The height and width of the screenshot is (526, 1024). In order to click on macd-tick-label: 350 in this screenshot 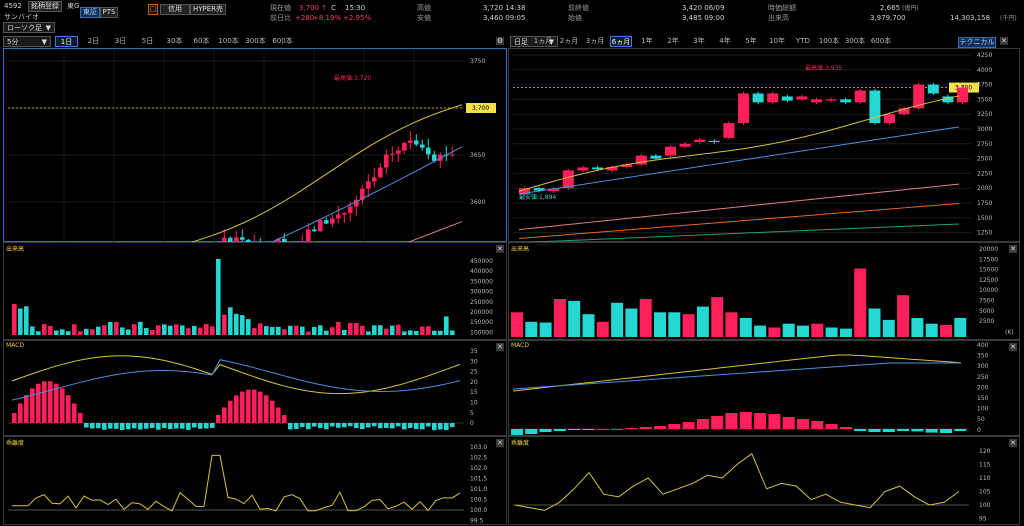, I will do `click(983, 356)`.